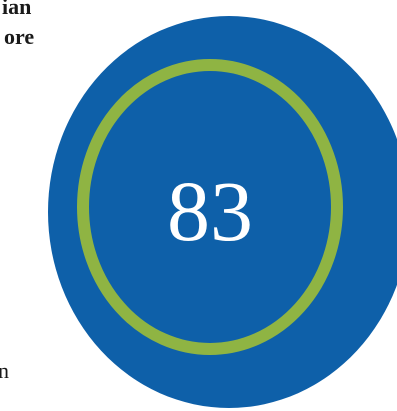  Describe the element at coordinates (19, 36) in the screenshot. I see `text-fragment-second: ore` at that location.